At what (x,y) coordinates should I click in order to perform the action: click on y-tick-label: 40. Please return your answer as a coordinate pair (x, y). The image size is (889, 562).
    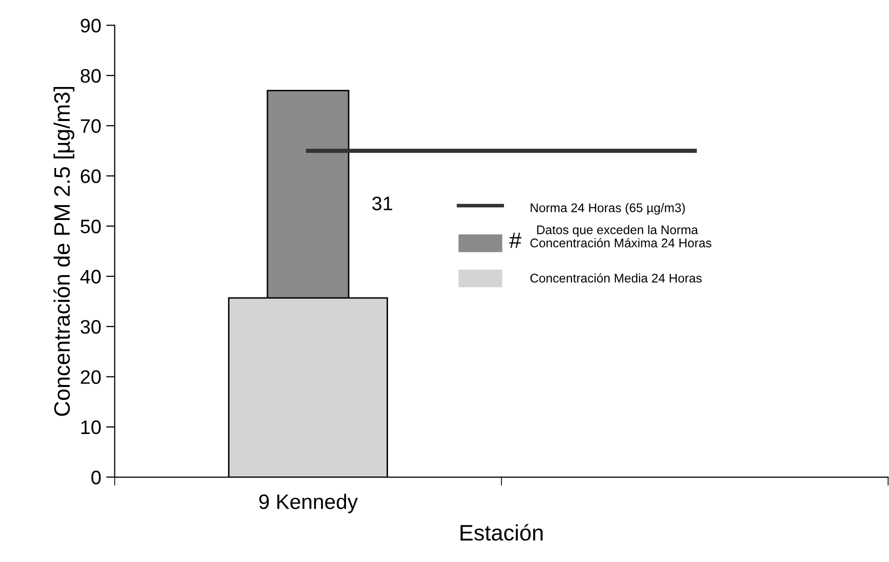
    Looking at the image, I should click on (90, 277).